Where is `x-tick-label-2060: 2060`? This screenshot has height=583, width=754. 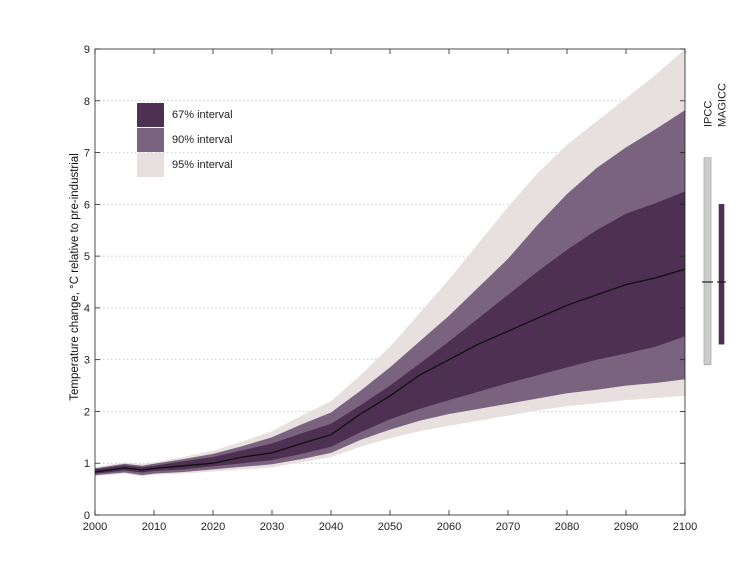
x-tick-label-2060: 2060 is located at coordinates (449, 527).